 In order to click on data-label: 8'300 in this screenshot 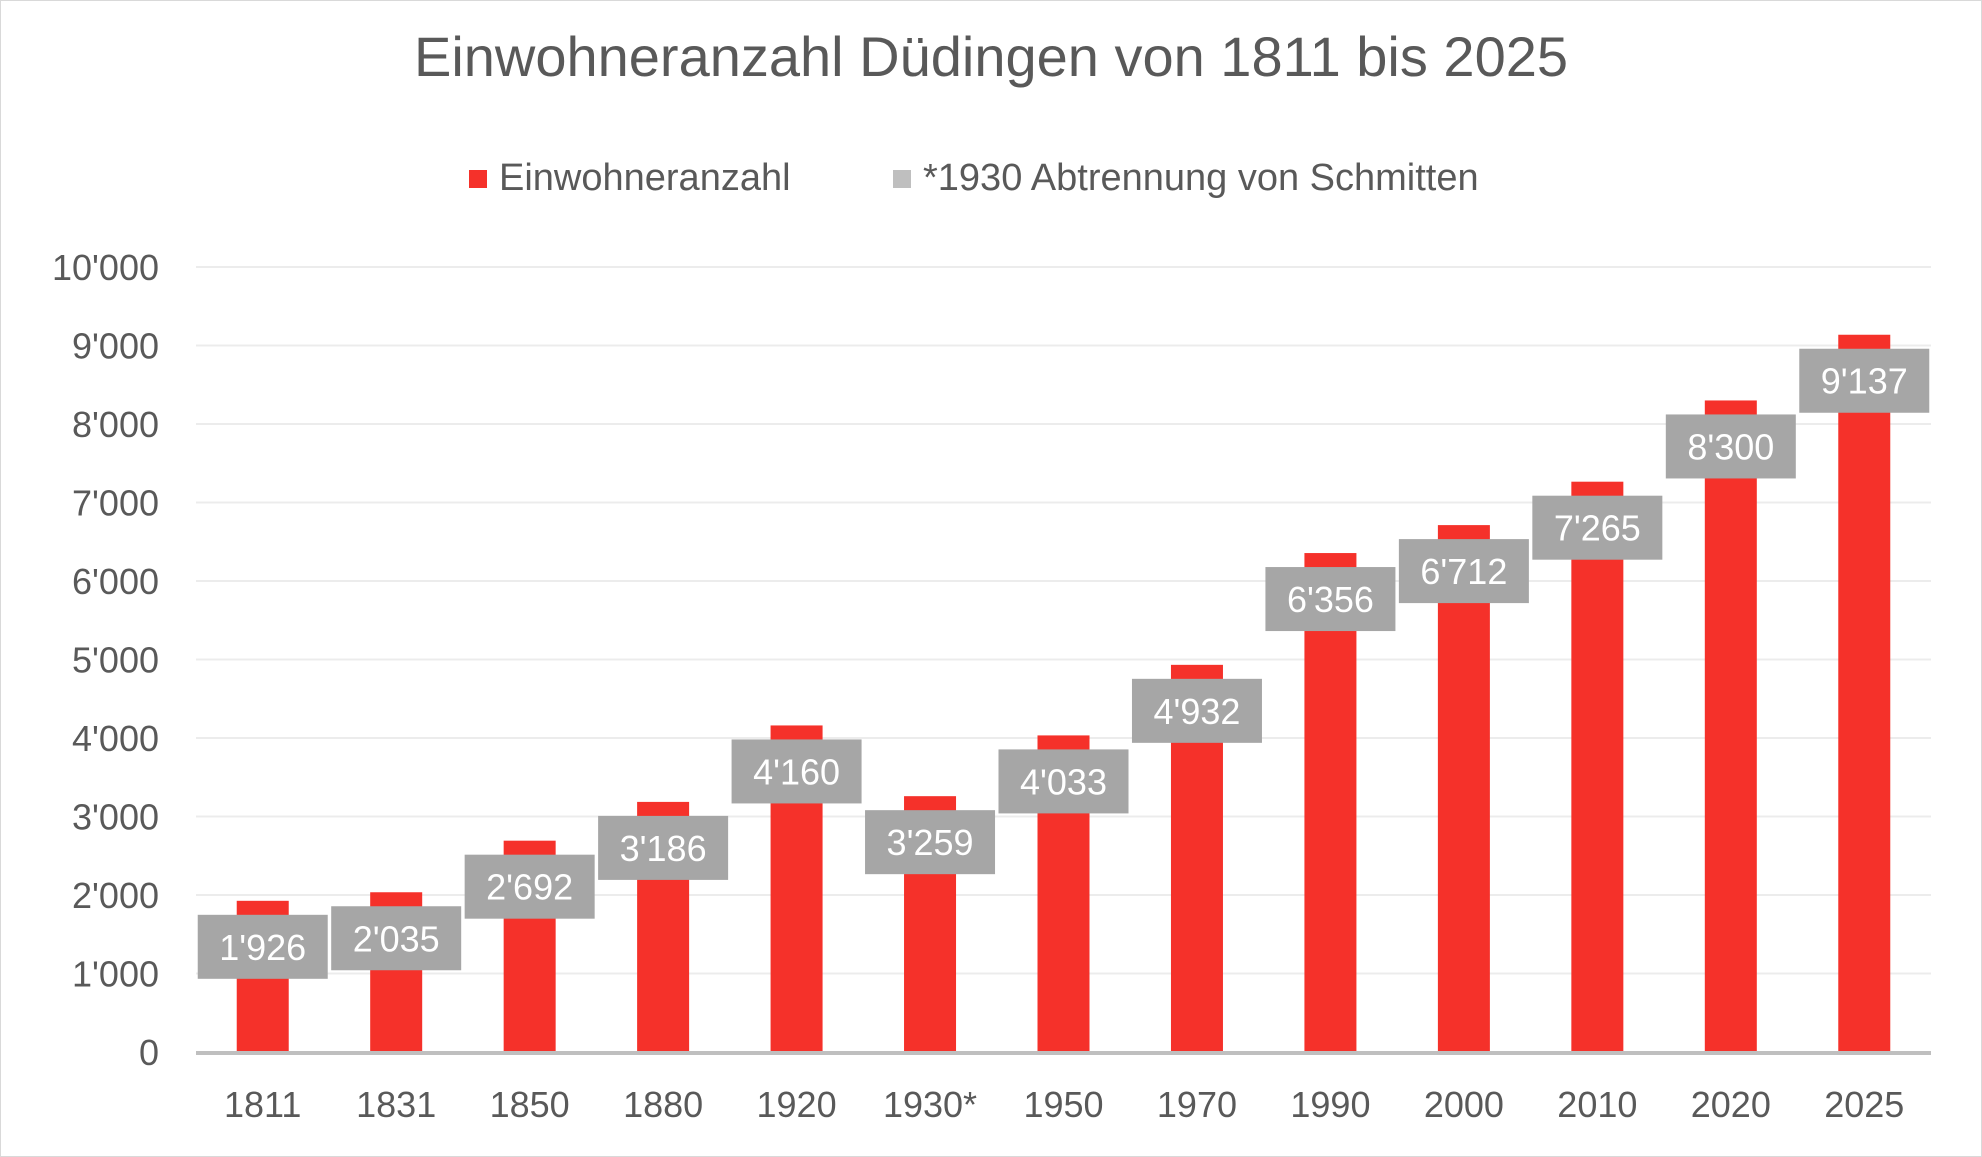, I will do `click(1730, 446)`.